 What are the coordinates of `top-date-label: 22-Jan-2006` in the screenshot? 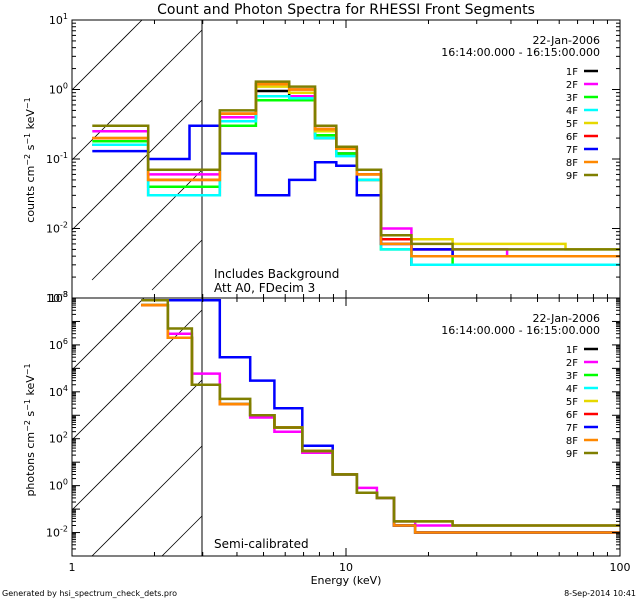 It's located at (567, 40).